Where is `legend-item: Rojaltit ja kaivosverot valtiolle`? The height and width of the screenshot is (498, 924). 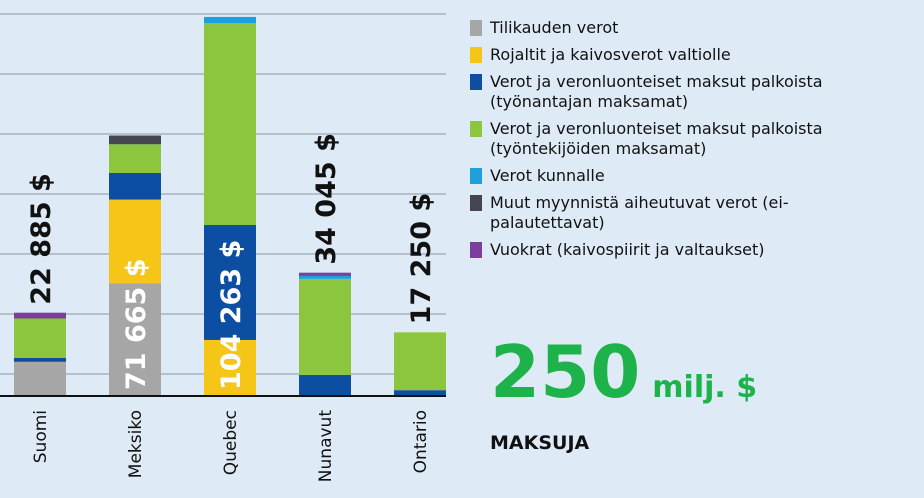
legend-item: Rojaltit ja kaivosverot valtiolle is located at coordinates (680, 55).